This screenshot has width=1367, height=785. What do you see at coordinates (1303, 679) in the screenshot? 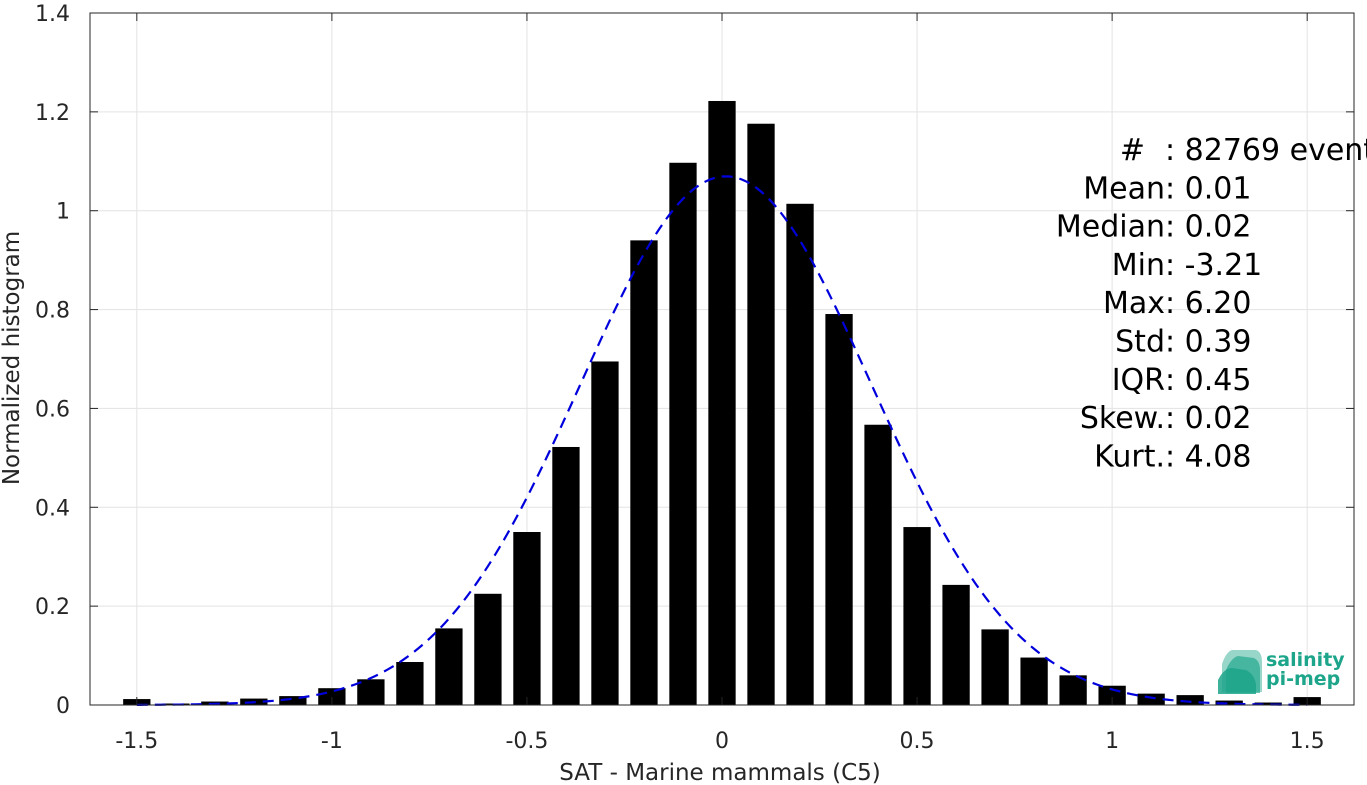
I see `logo-line2: pi-mep` at bounding box center [1303, 679].